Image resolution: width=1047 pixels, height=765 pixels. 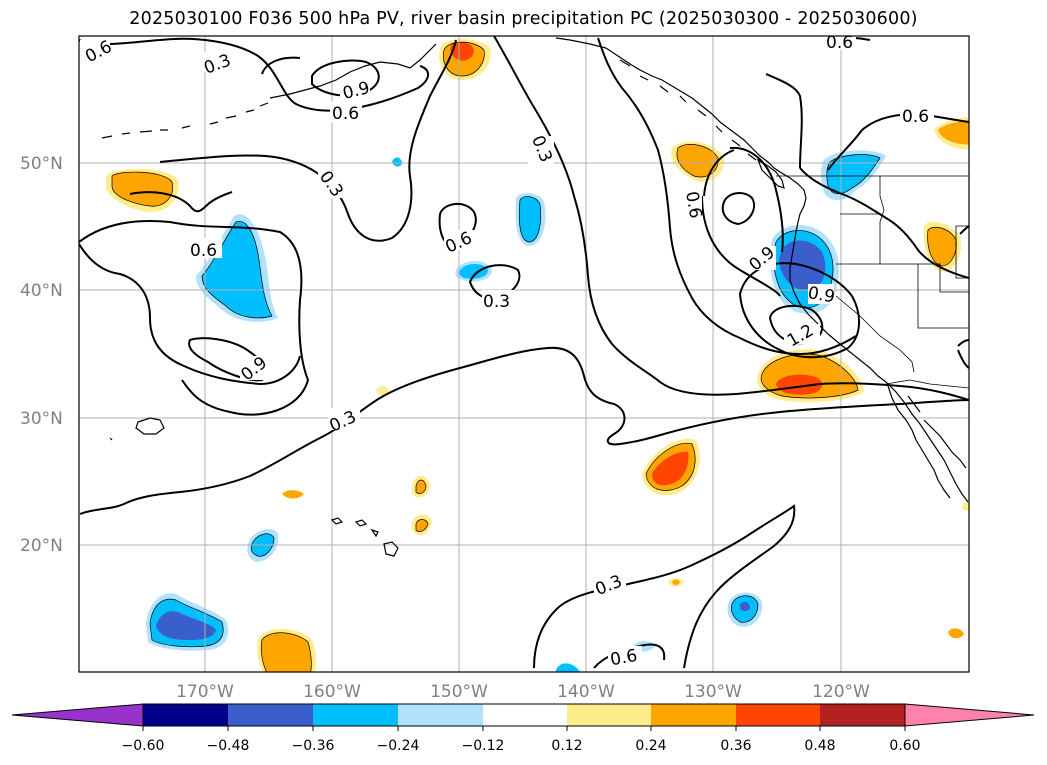 I want to click on contour-label: 0.3, so click(x=496, y=302).